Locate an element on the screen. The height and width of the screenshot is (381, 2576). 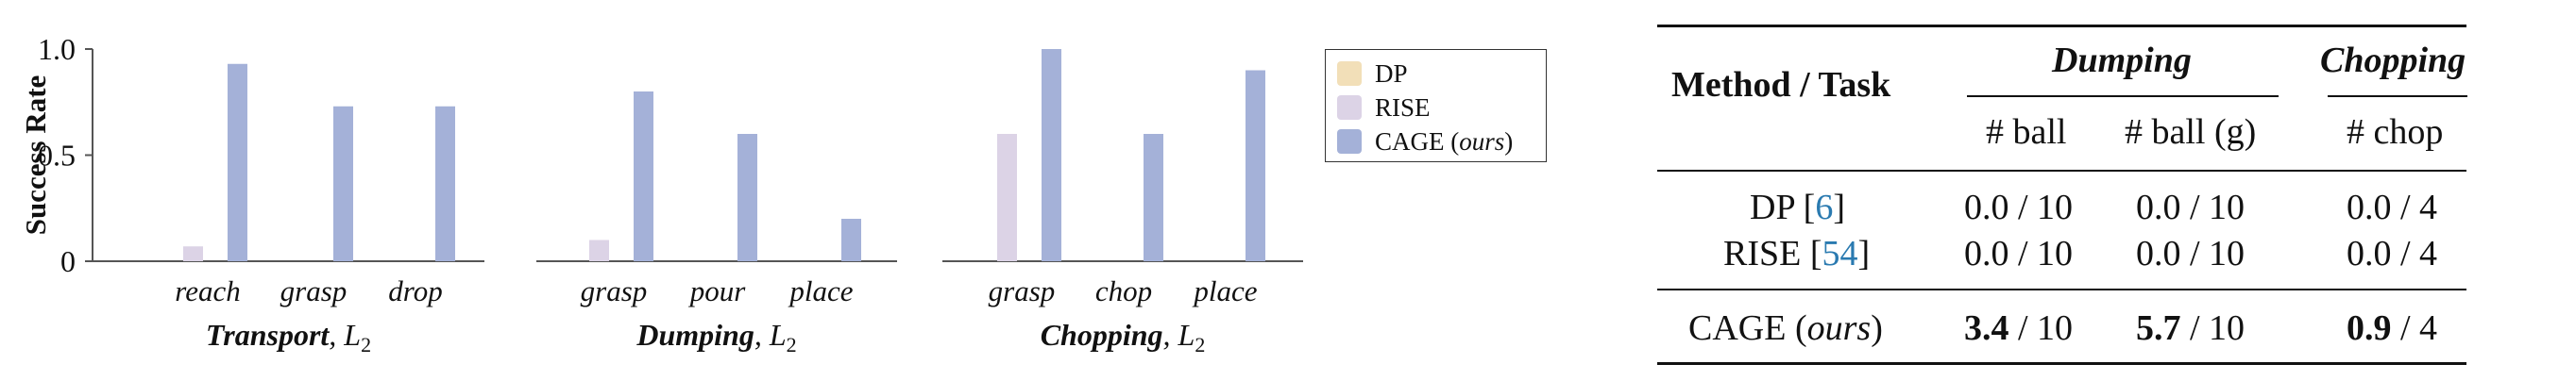
bar-chopping-place-cage is located at coordinates (1255, 165).